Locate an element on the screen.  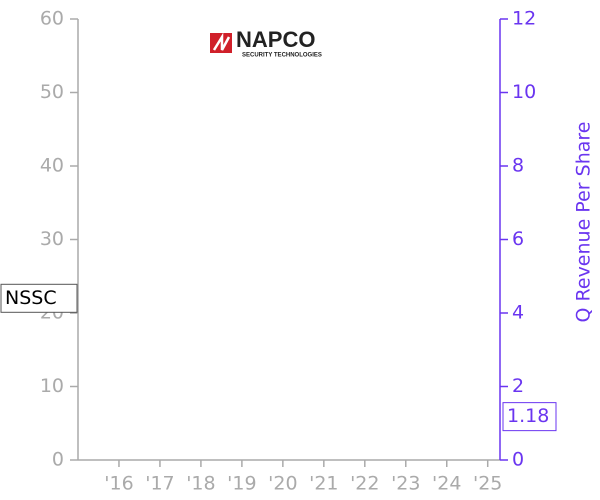
x-tick-label: '17 is located at coordinates (159, 484).